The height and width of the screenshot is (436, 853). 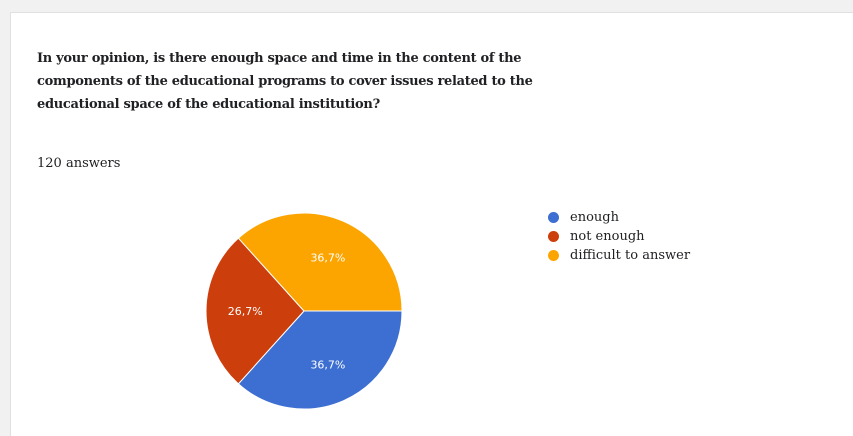 I want to click on legend: enough not enough difficult to answer, so click(x=619, y=236).